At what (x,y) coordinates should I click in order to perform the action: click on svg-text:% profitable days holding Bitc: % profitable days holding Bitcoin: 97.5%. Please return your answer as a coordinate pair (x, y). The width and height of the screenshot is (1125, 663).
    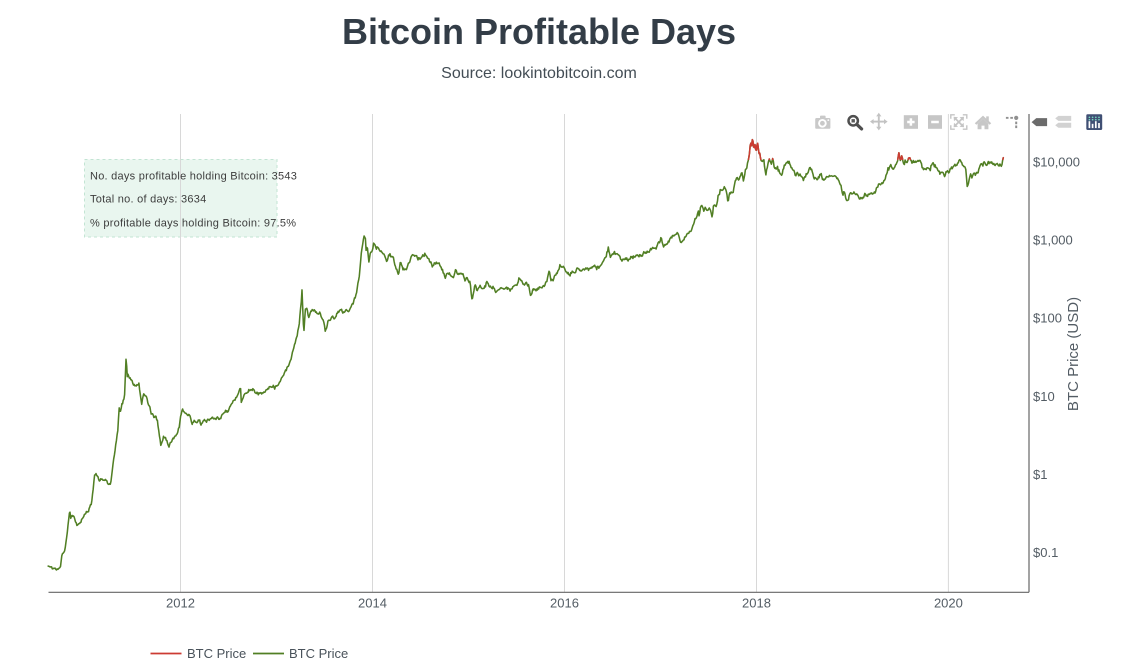
    Looking at the image, I should click on (193, 224).